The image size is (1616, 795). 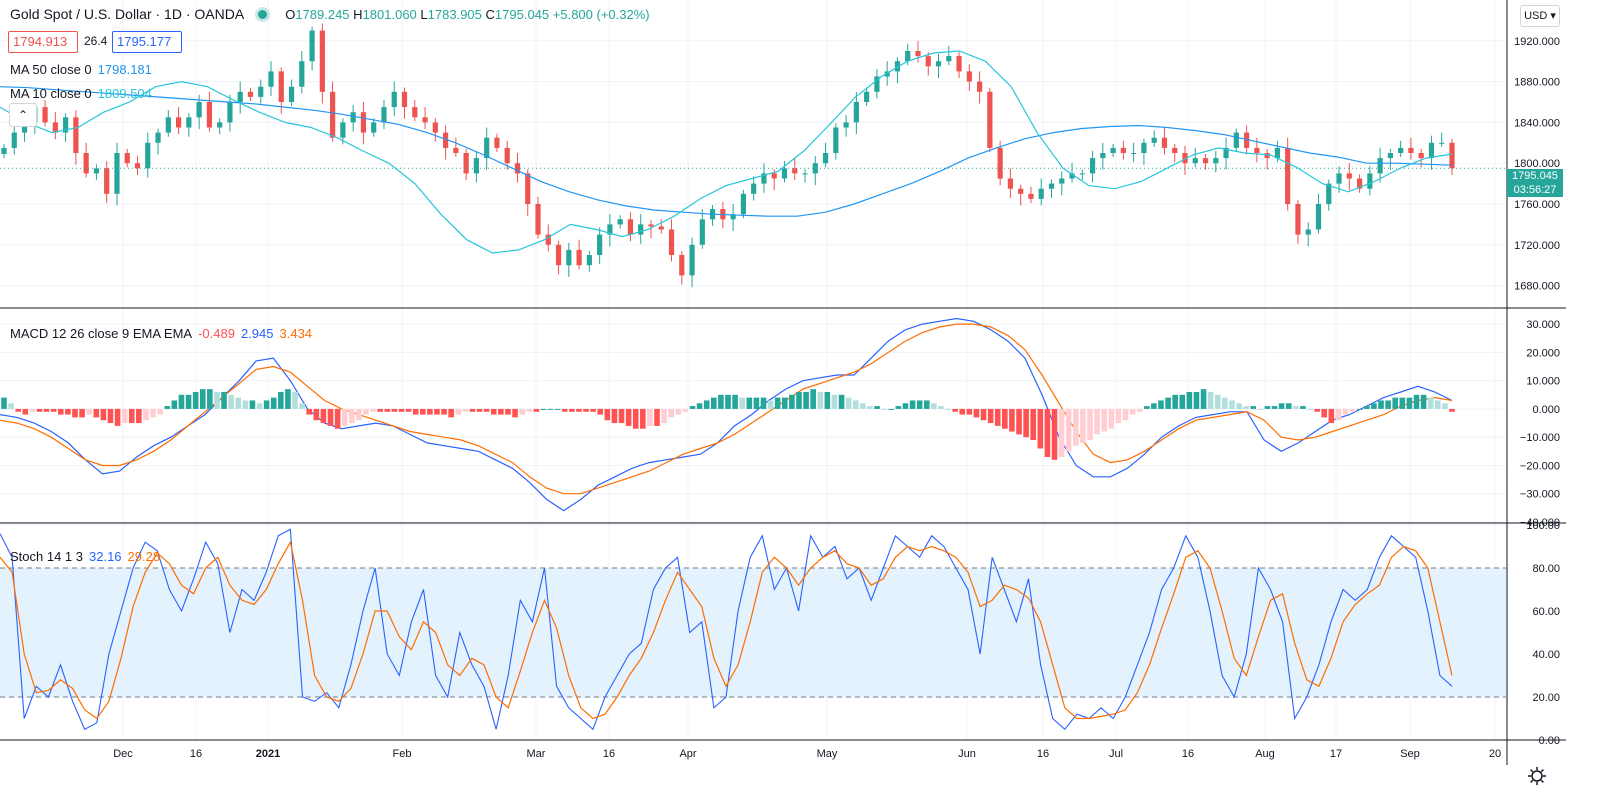 What do you see at coordinates (1537, 776) in the screenshot?
I see `gear-icon` at bounding box center [1537, 776].